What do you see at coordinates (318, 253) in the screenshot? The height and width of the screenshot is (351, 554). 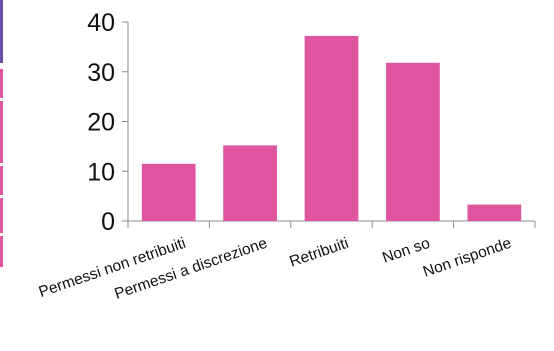 I see `x-category-label: Retribuiti` at bounding box center [318, 253].